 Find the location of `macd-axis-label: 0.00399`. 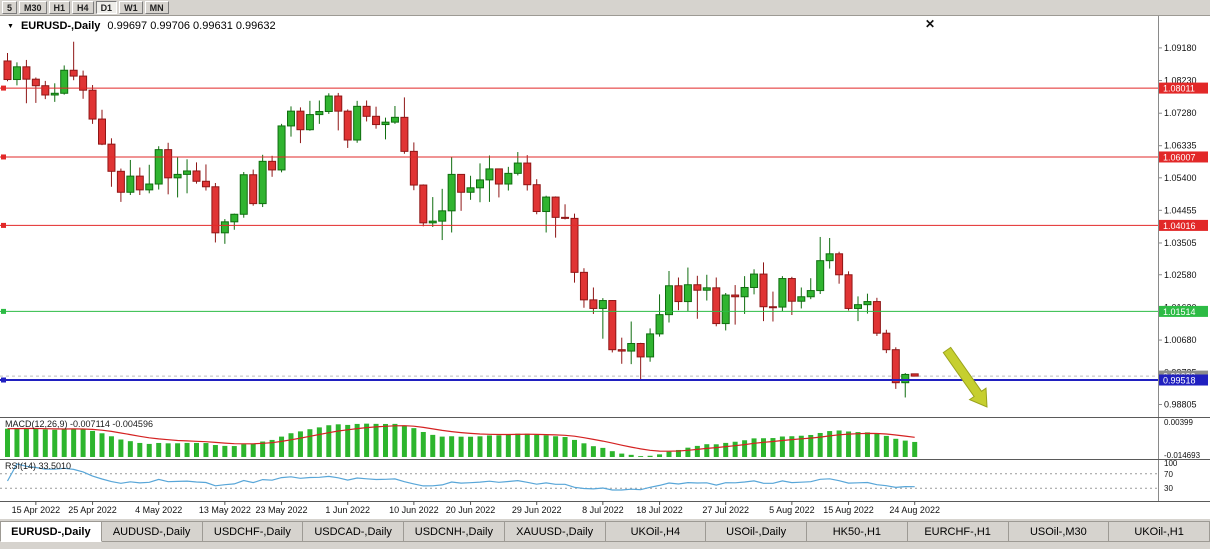

macd-axis-label: 0.00399 is located at coordinates (1178, 422).